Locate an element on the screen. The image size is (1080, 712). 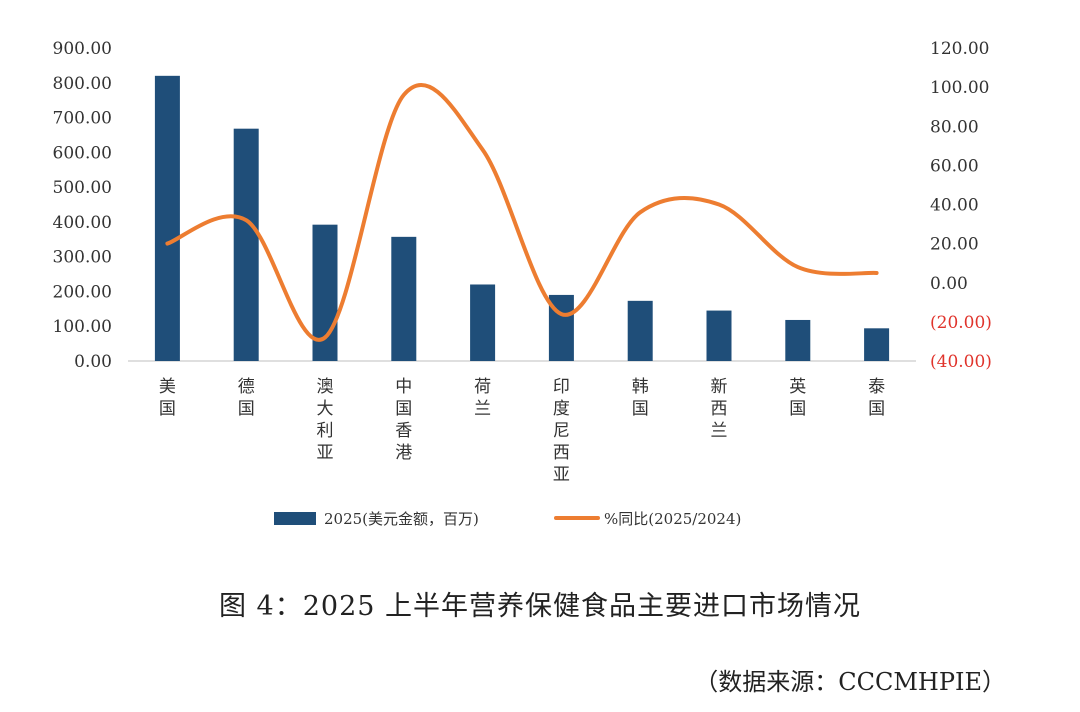
right-tick-label: 20.00 is located at coordinates (954, 245).